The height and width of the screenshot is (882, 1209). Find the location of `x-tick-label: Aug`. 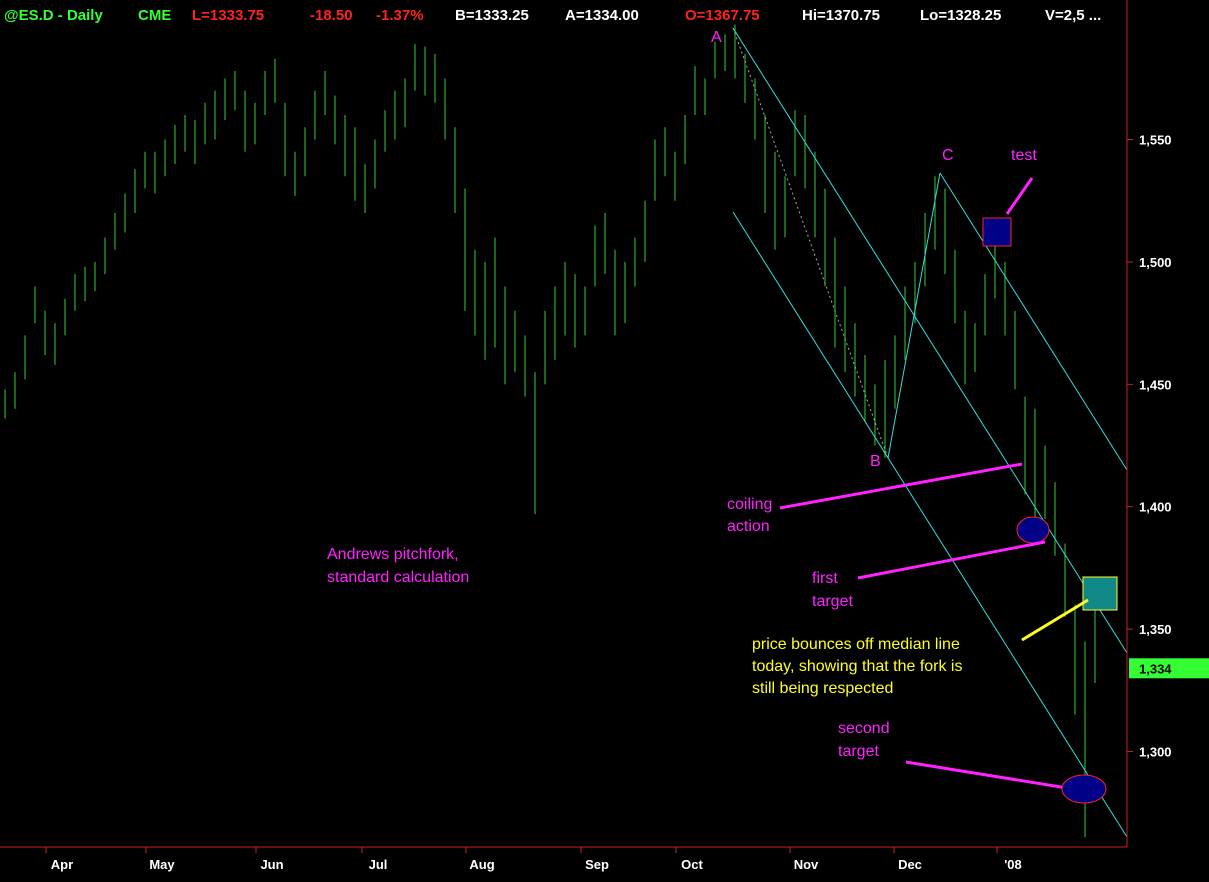

x-tick-label: Aug is located at coordinates (481, 864).